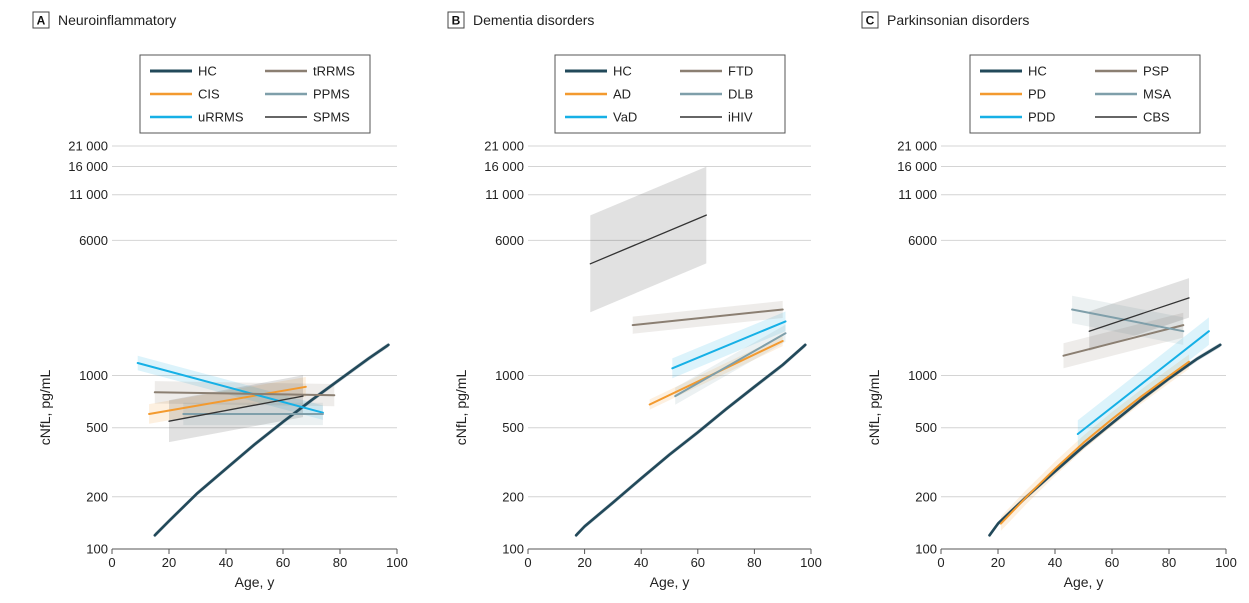 The height and width of the screenshot is (603, 1249). Describe the element at coordinates (648, 239) in the screenshot. I see `series-line-ihiv` at that location.